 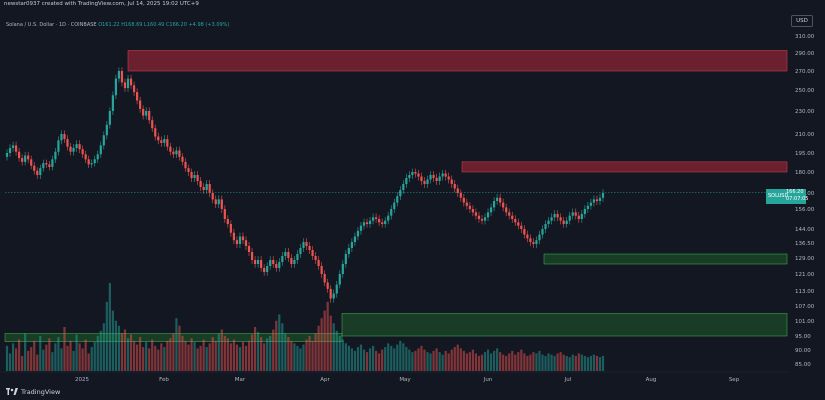 I want to click on y-tick-label: 210.00, so click(x=805, y=135).